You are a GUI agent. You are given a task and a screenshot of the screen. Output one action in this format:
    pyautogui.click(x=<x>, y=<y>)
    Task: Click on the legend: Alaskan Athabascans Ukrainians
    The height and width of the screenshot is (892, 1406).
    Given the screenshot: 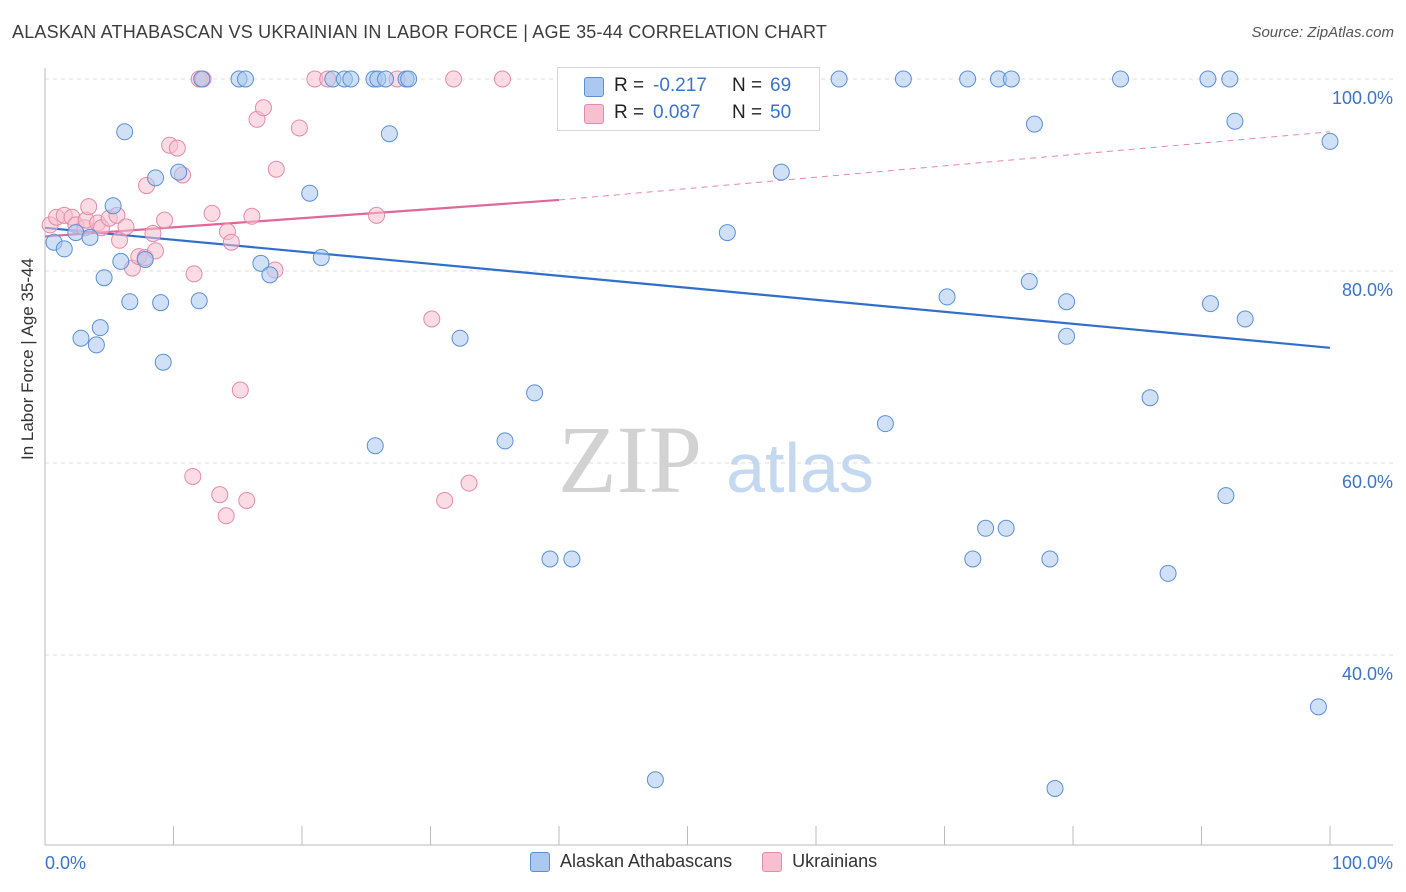 What is the action you would take?
    pyautogui.click(x=718, y=861)
    